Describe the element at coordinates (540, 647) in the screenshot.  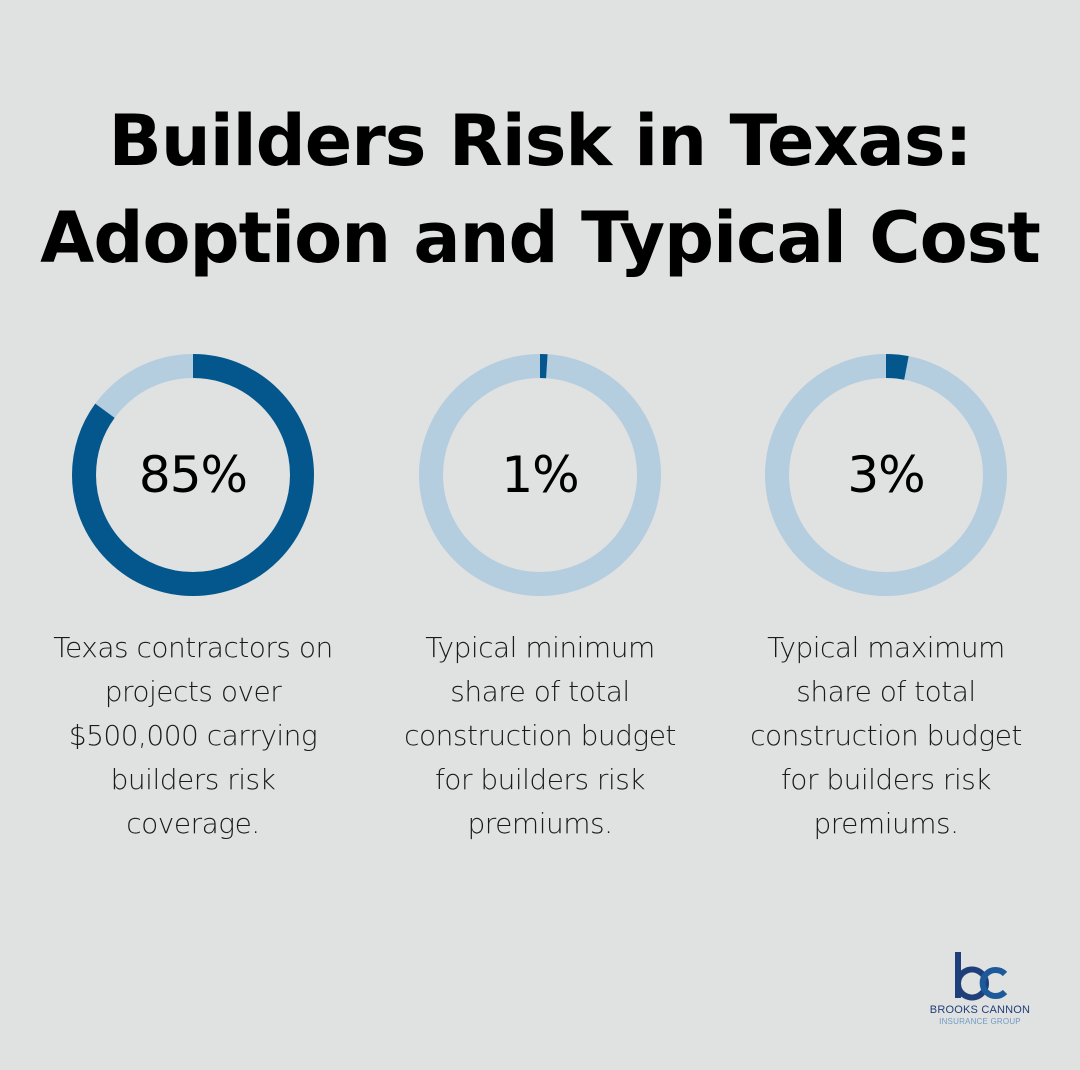
I see `desc-line: Typical minimum` at that location.